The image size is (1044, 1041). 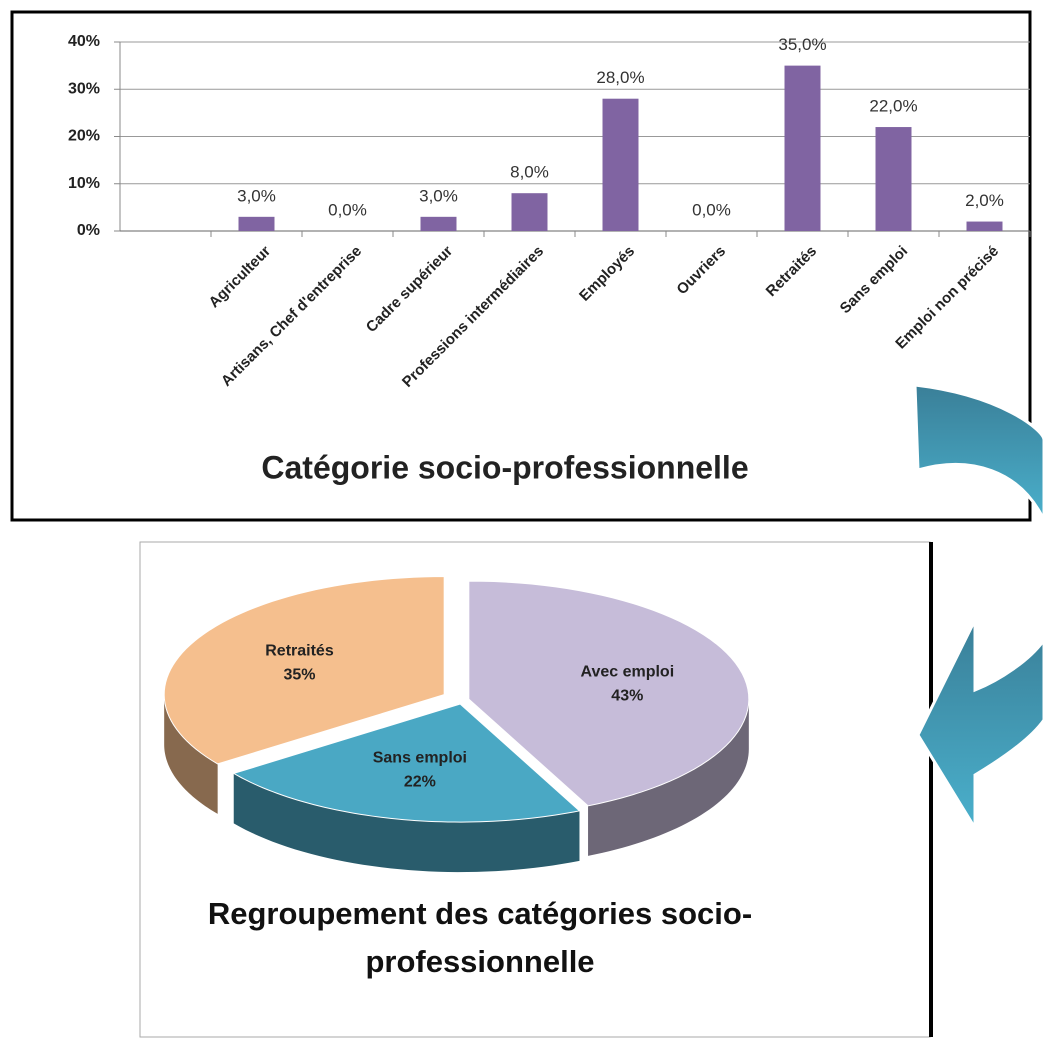 I want to click on arrow-head, so click(x=980, y=726).